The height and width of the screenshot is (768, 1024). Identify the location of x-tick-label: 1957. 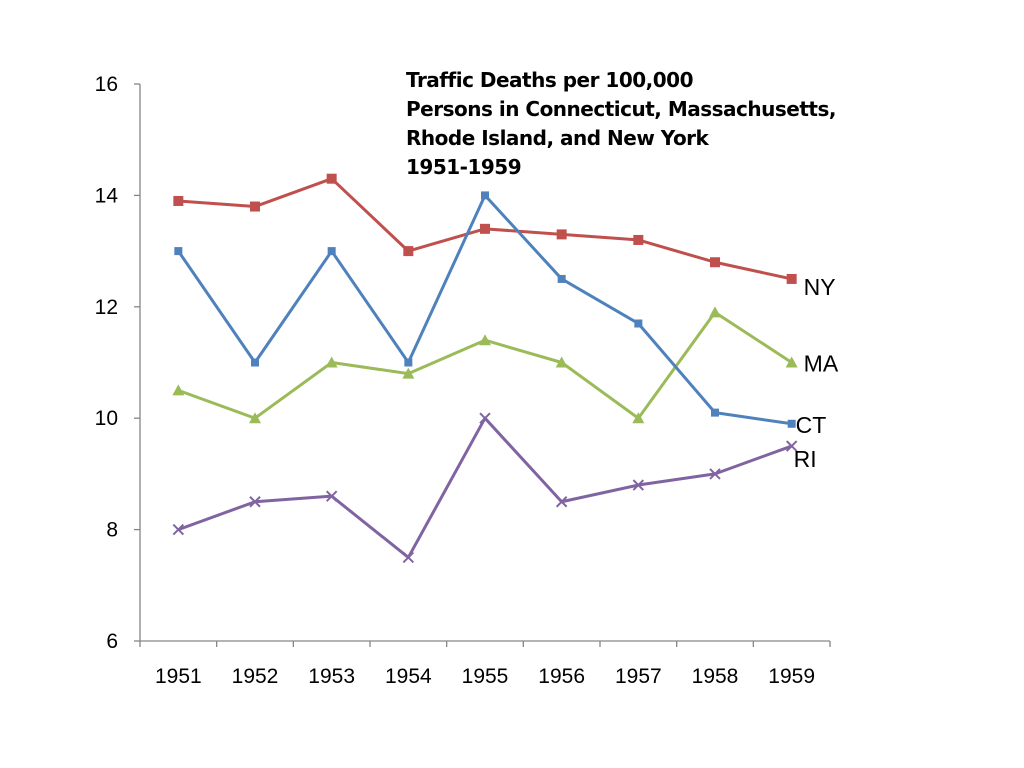
(638, 676).